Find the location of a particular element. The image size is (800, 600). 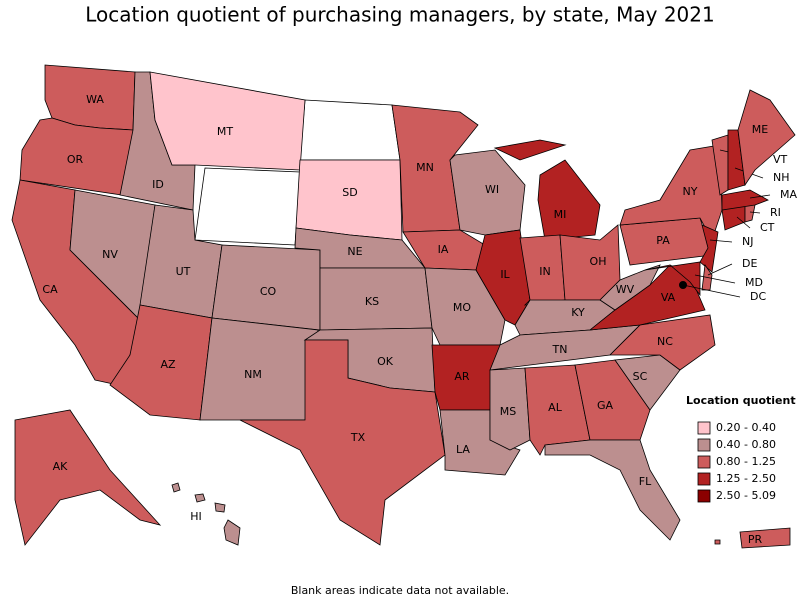

state-label: NJ is located at coordinates (747, 241).